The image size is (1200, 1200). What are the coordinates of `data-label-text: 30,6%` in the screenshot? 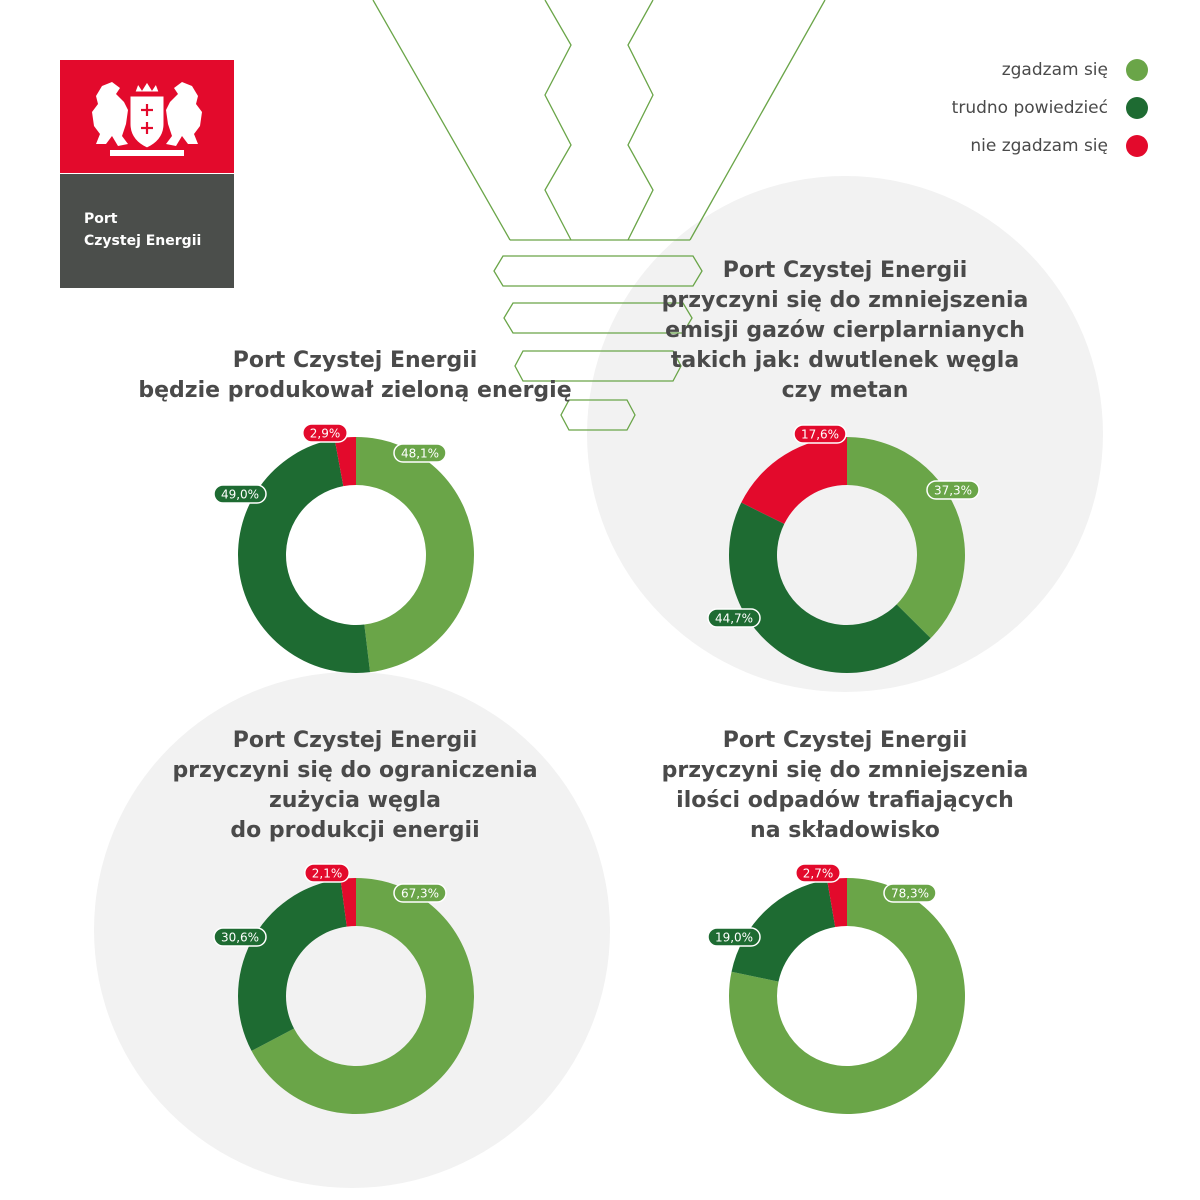 It's located at (240, 938).